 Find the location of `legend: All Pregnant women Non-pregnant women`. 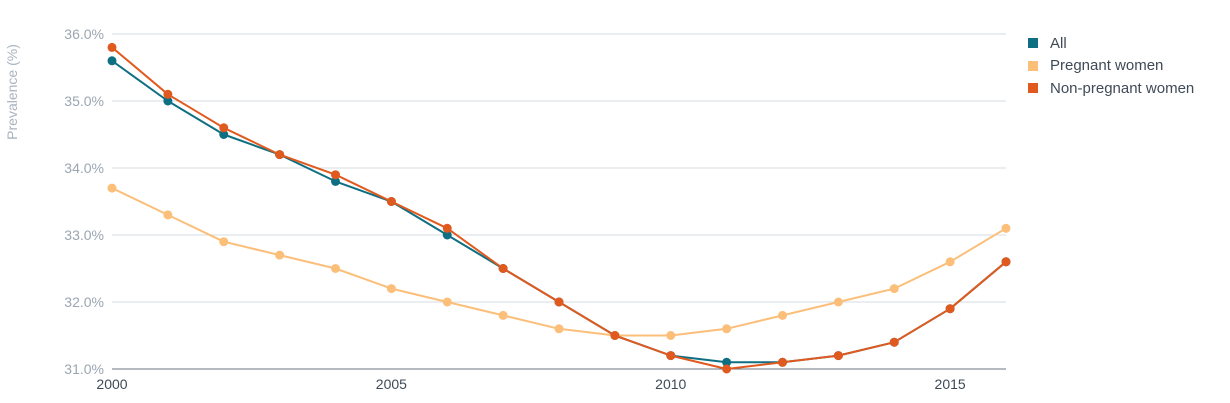

legend: All Pregnant women Non-pregnant women is located at coordinates (1111, 66).